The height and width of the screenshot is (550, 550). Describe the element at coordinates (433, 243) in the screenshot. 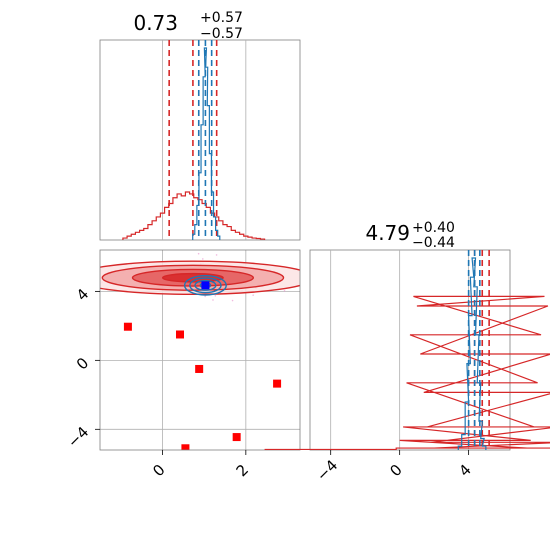

I see `marginal-x2-title-minus: −0.44` at that location.